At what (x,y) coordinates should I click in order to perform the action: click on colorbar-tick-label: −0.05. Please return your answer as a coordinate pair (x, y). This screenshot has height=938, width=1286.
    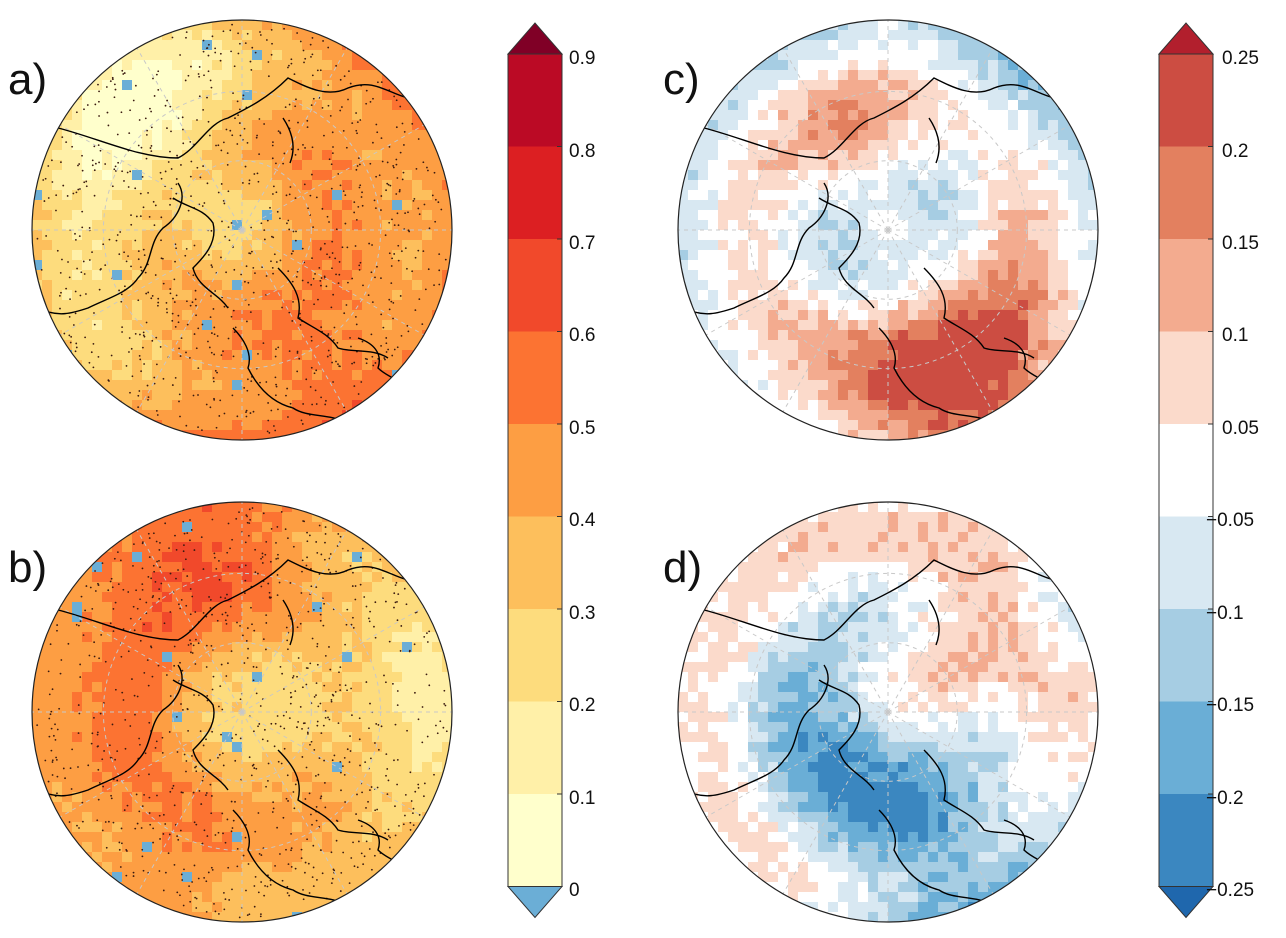
    Looking at the image, I should click on (1230, 520).